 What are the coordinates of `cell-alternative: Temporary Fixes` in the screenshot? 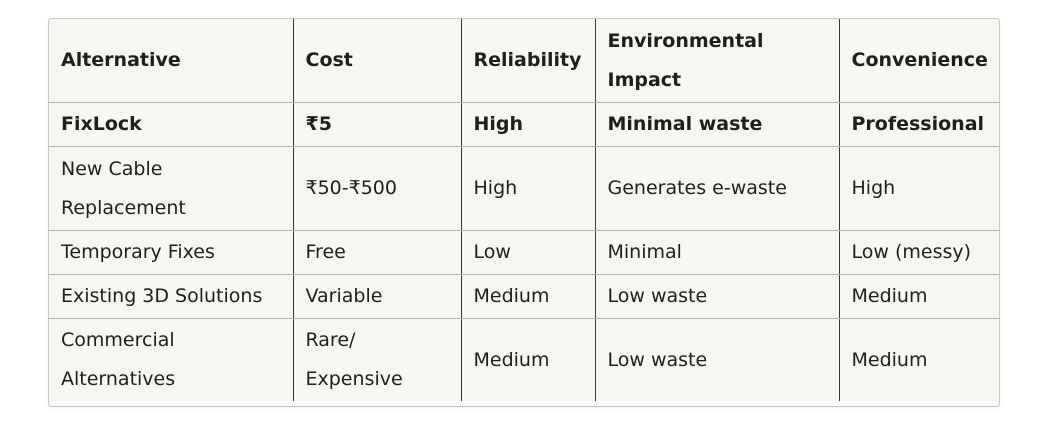 It's located at (171, 252).